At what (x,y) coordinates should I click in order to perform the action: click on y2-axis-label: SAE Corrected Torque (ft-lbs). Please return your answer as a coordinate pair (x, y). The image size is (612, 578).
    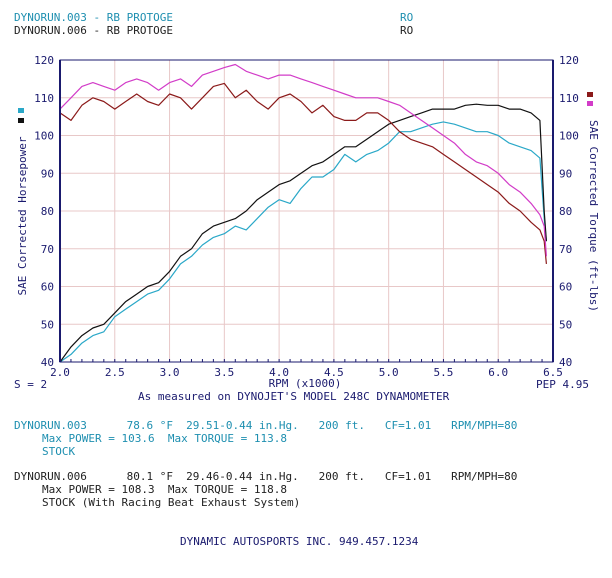
    Looking at the image, I should click on (593, 216).